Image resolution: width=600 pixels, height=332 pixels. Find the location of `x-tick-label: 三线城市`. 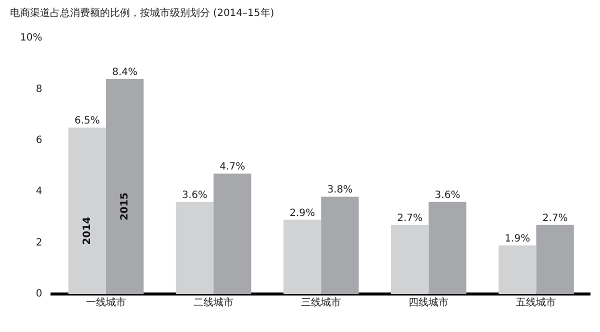

x-tick-label: 三线城市 is located at coordinates (321, 302).